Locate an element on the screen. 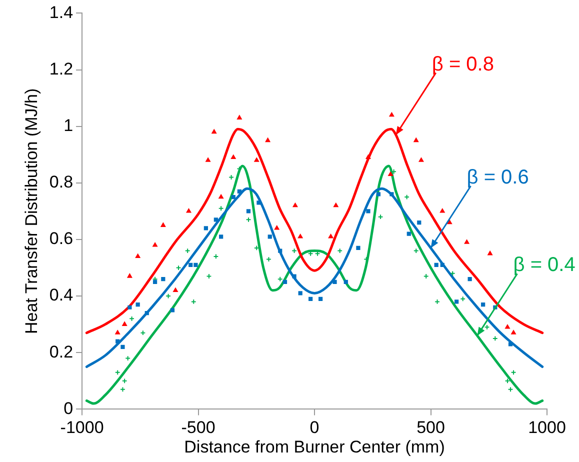 This screenshot has height=462, width=579. y-axis-title: Heat Transfer Distribution (MJ/h) is located at coordinates (31, 211).